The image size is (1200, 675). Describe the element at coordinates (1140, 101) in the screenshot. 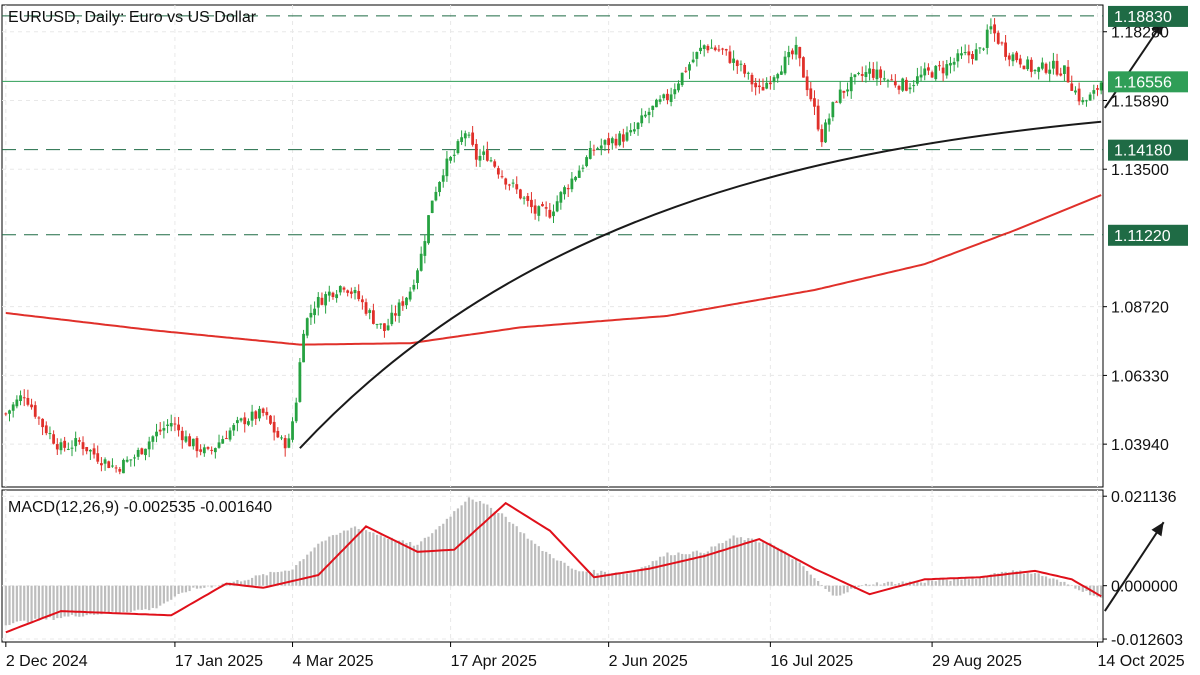

I see `y-tick-label: 1.15890` at that location.